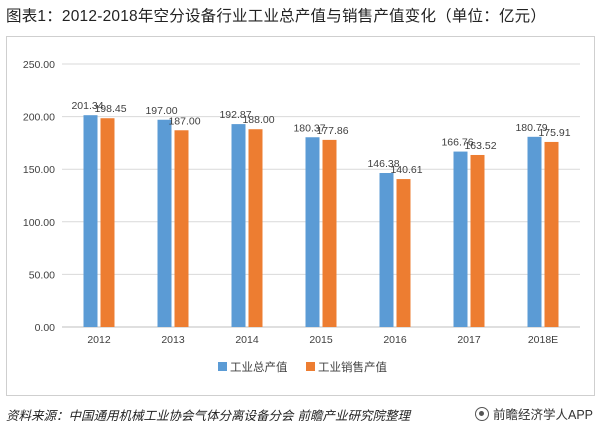 The image size is (599, 434). What do you see at coordinates (457, 143) in the screenshot?
I see `data-label: 166.76` at bounding box center [457, 143].